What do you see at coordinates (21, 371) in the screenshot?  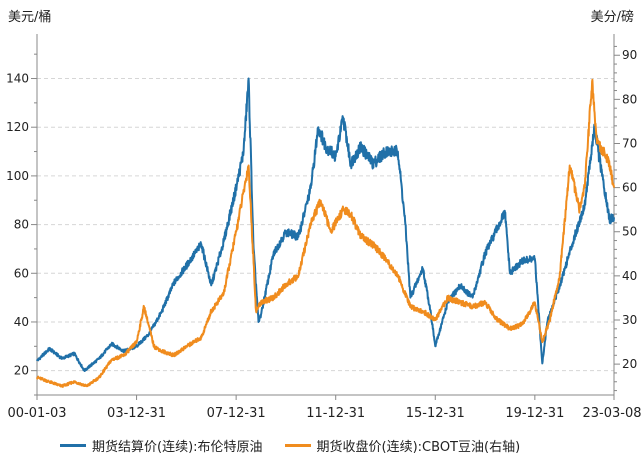 I see `left-axis-tick-label: 20` at bounding box center [21, 371].